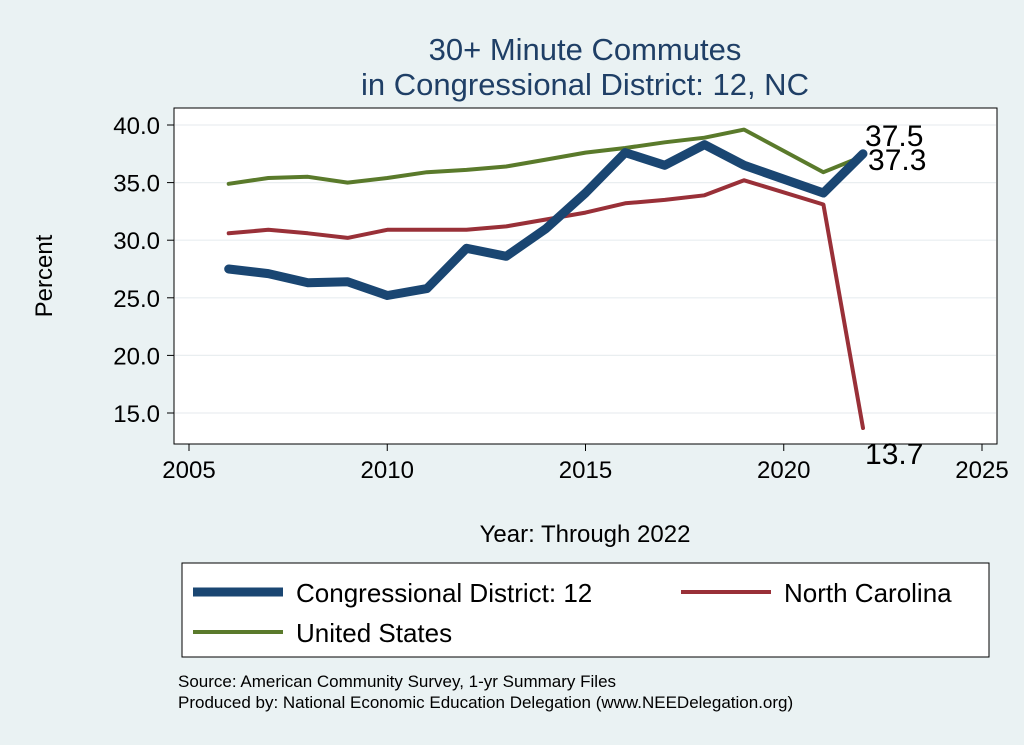 Image resolution: width=1024 pixels, height=745 pixels. I want to click on x-tick-label: 2025, so click(981, 470).